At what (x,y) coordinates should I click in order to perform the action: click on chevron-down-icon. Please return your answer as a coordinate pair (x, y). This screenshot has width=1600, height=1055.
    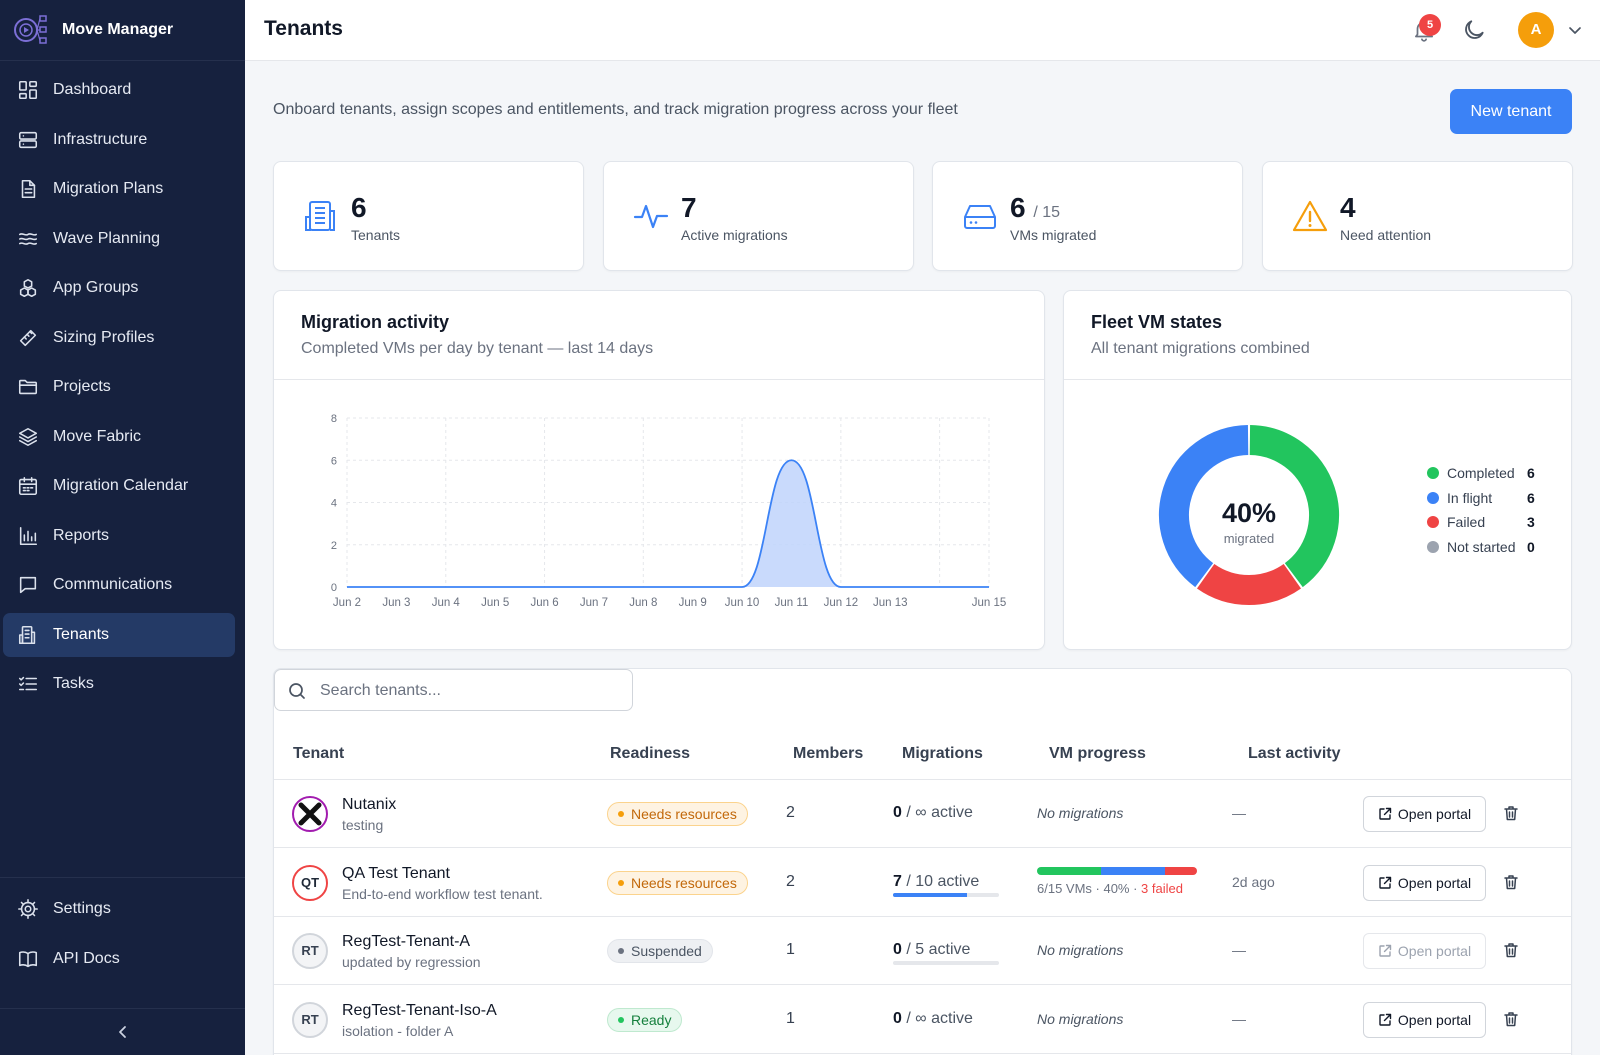
    Looking at the image, I should click on (1575, 30).